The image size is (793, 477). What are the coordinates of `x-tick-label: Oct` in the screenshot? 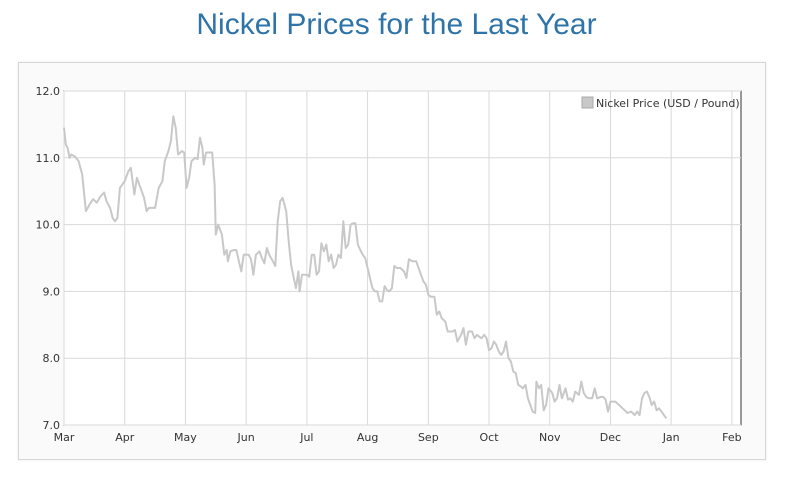 It's located at (490, 437).